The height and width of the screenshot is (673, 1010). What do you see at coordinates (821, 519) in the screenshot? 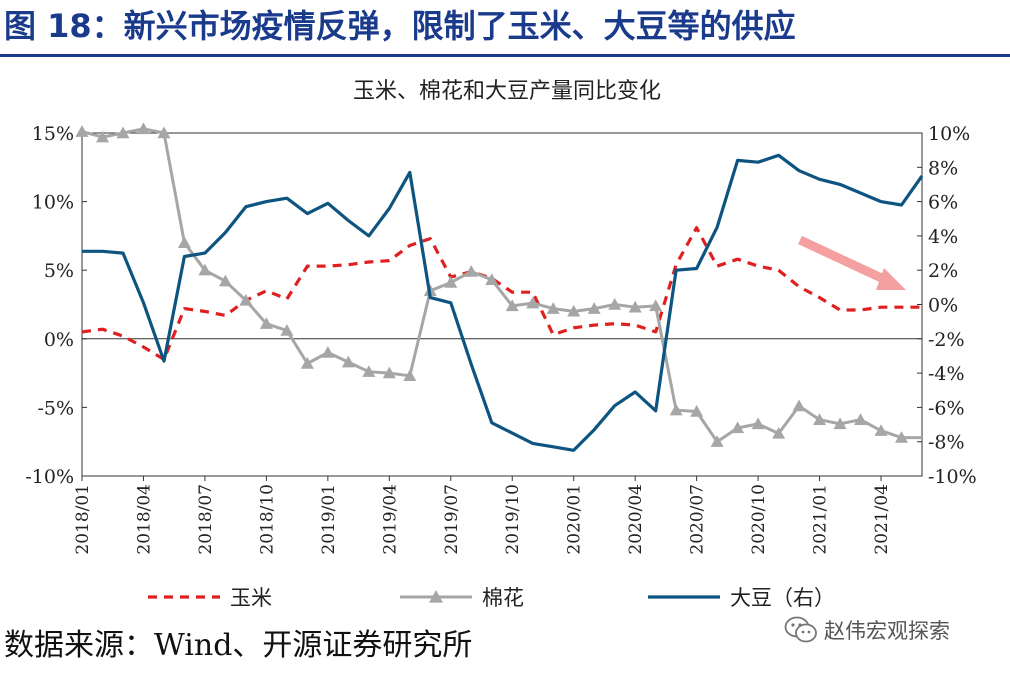
I see `x-tick-label: 2021/01` at bounding box center [821, 519].